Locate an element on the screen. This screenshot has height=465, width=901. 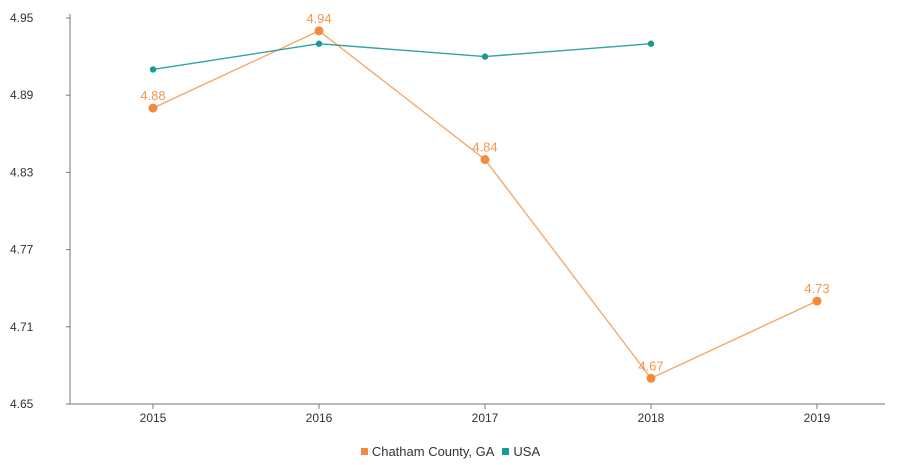
x-tick-label: 2019 is located at coordinates (817, 418).